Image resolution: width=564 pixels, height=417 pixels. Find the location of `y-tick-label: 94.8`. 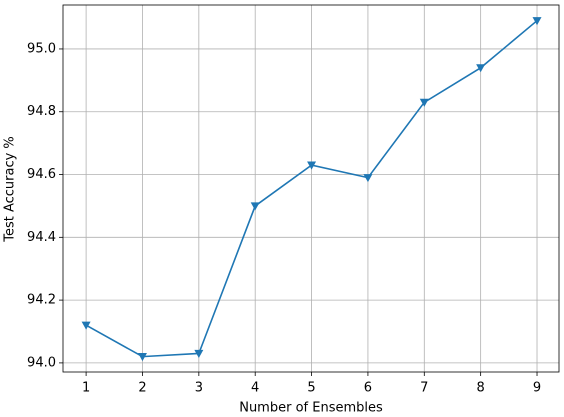

y-tick-label: 94.8 is located at coordinates (41, 111).